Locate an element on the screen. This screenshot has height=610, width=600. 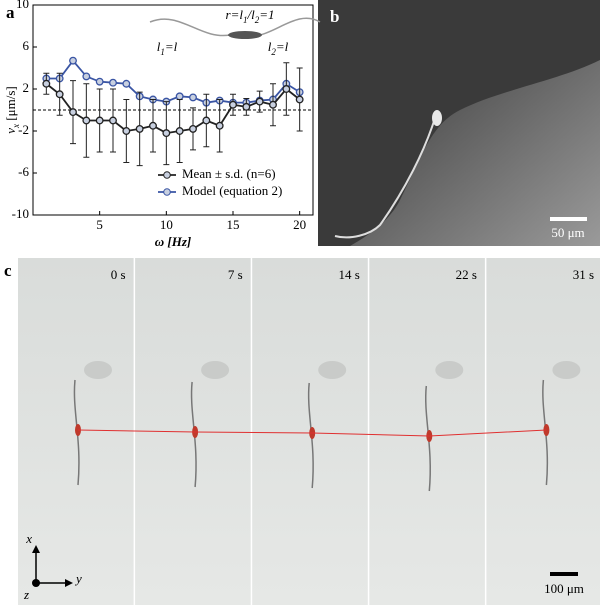
time-label: 7 s is located at coordinates (235, 274).